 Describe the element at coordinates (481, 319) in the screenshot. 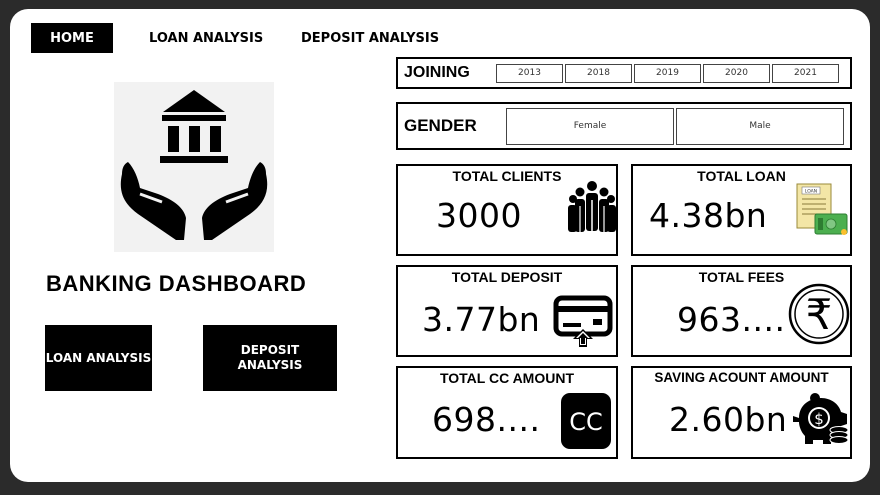

I see `total-deposit-value: 3.77bn` at that location.